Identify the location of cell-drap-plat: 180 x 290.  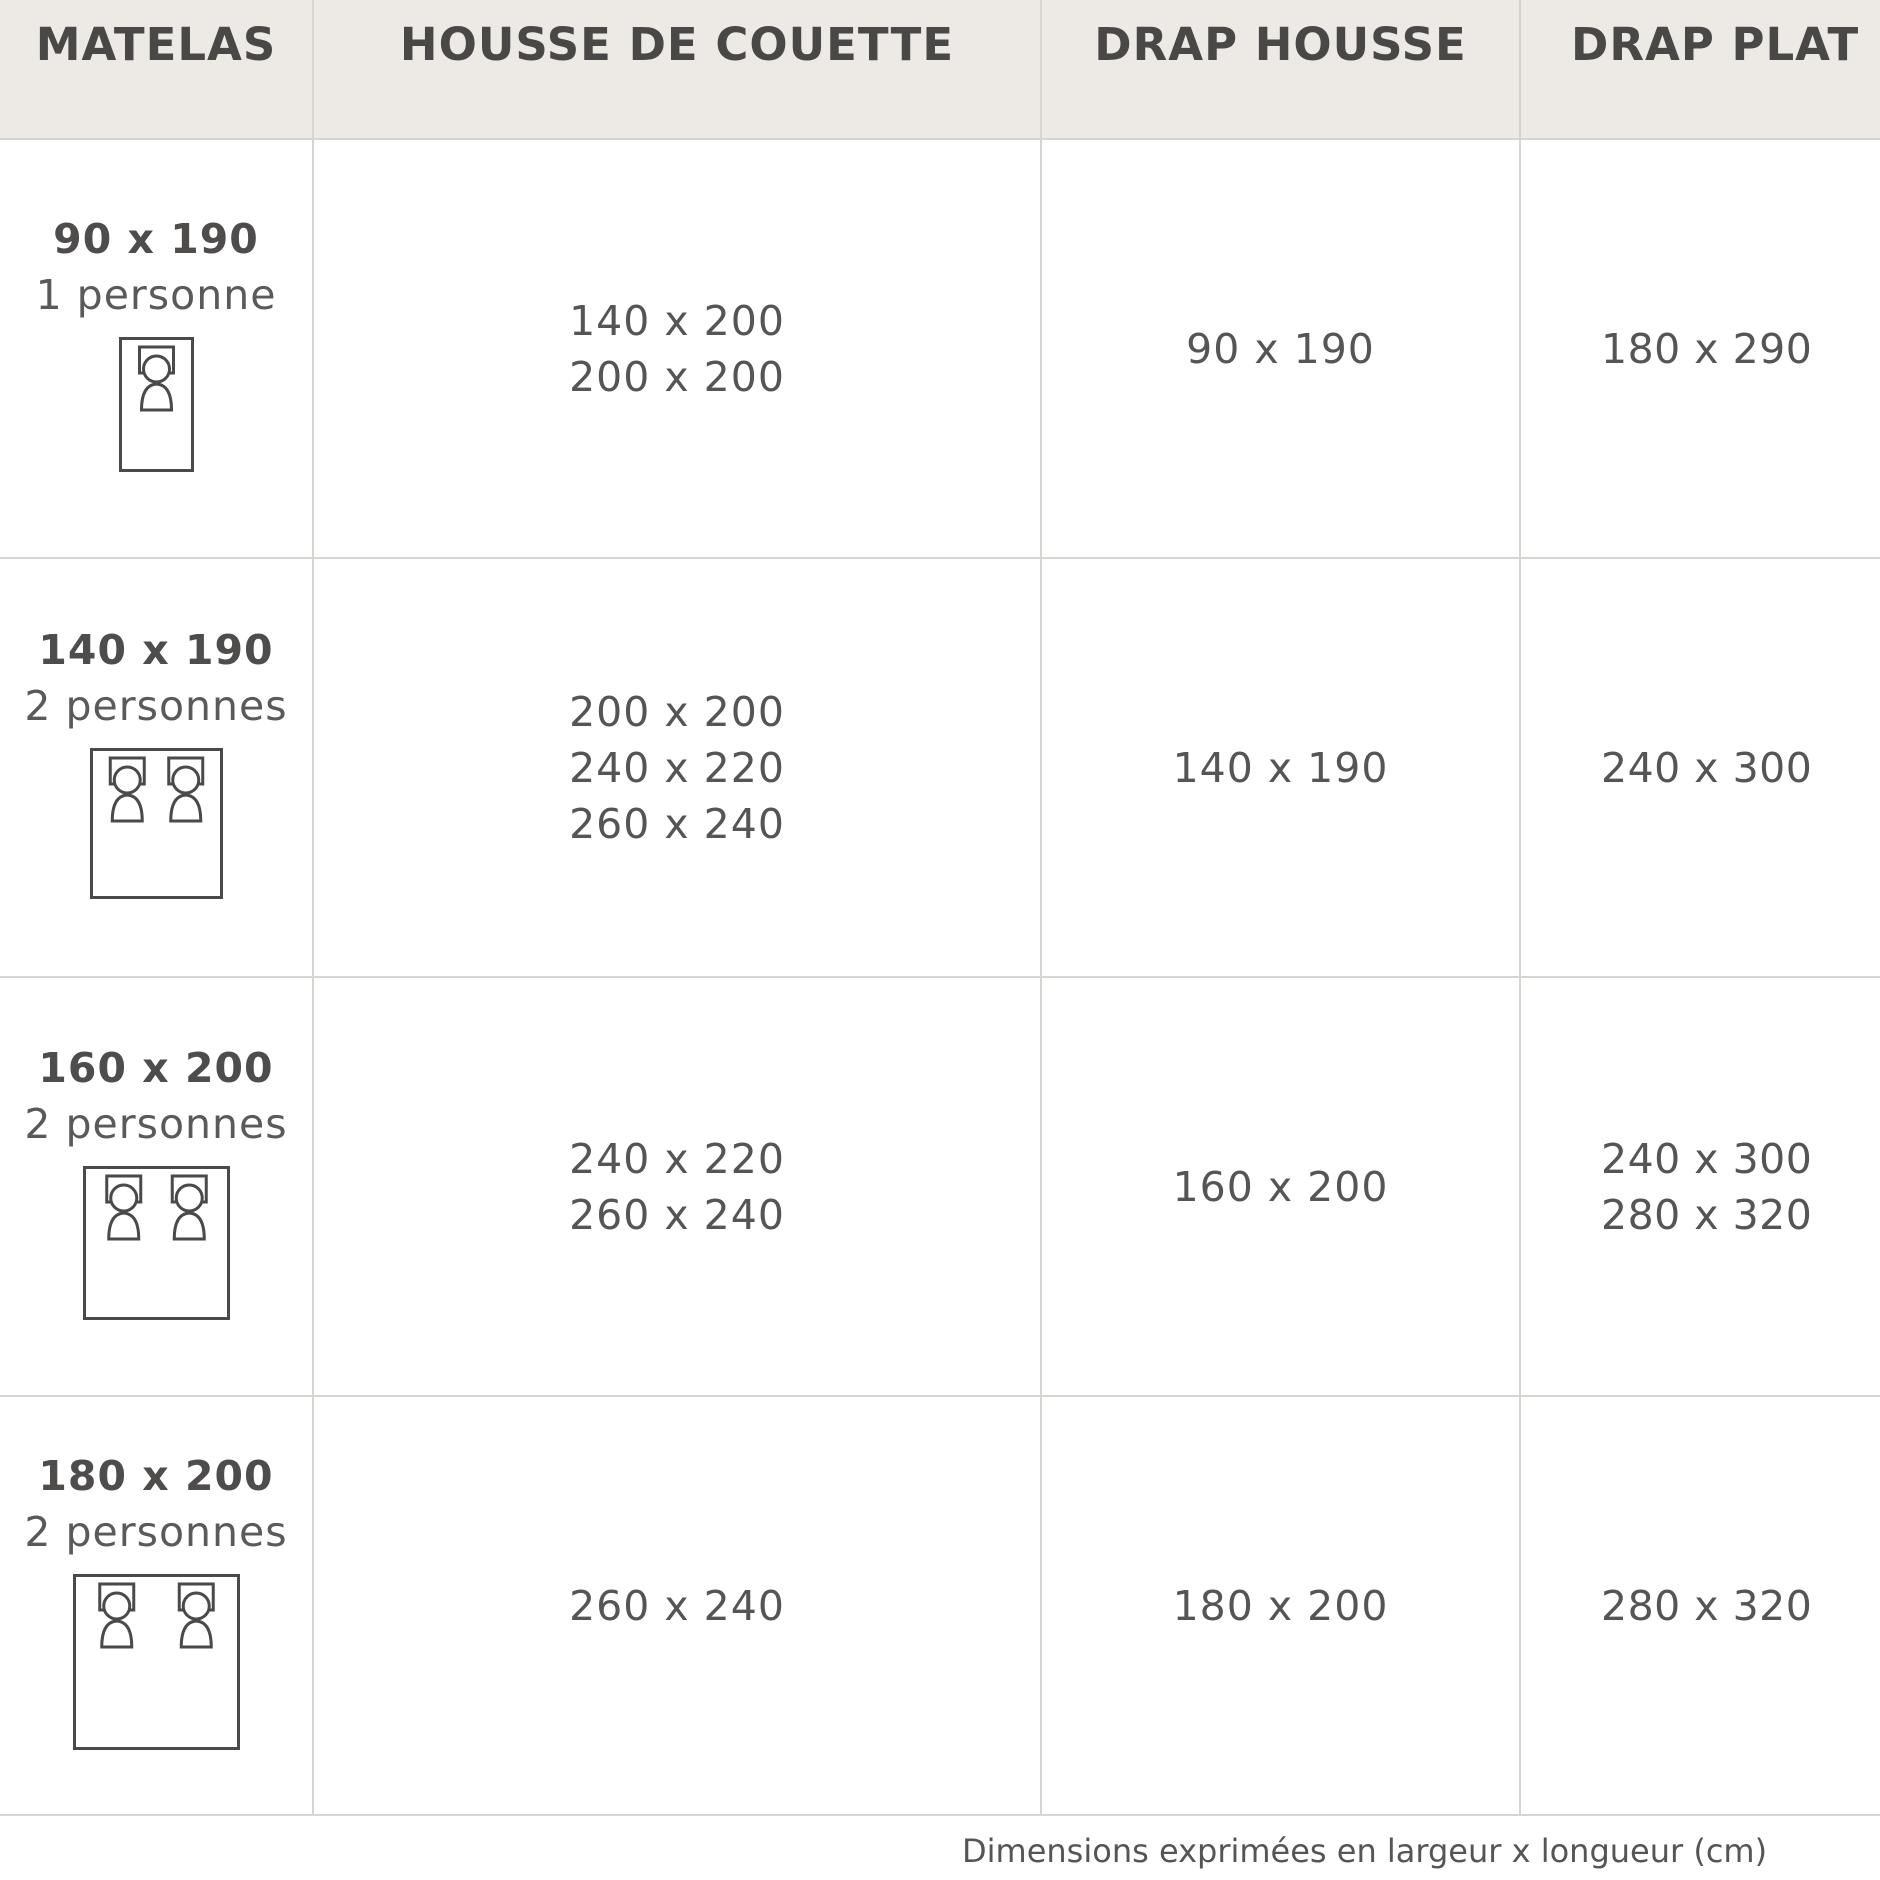
(1700, 349).